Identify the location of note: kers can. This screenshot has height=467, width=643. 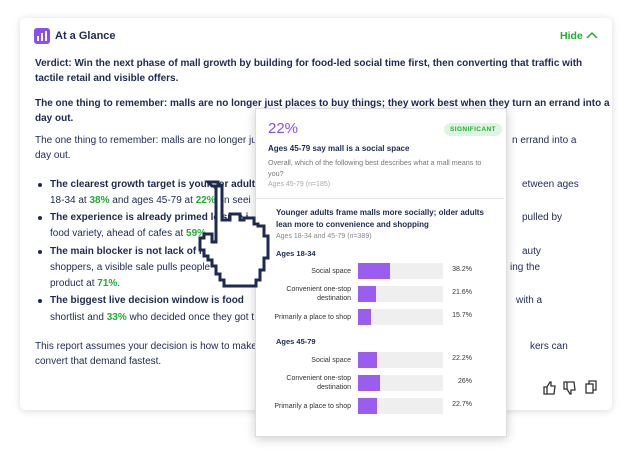
(549, 346).